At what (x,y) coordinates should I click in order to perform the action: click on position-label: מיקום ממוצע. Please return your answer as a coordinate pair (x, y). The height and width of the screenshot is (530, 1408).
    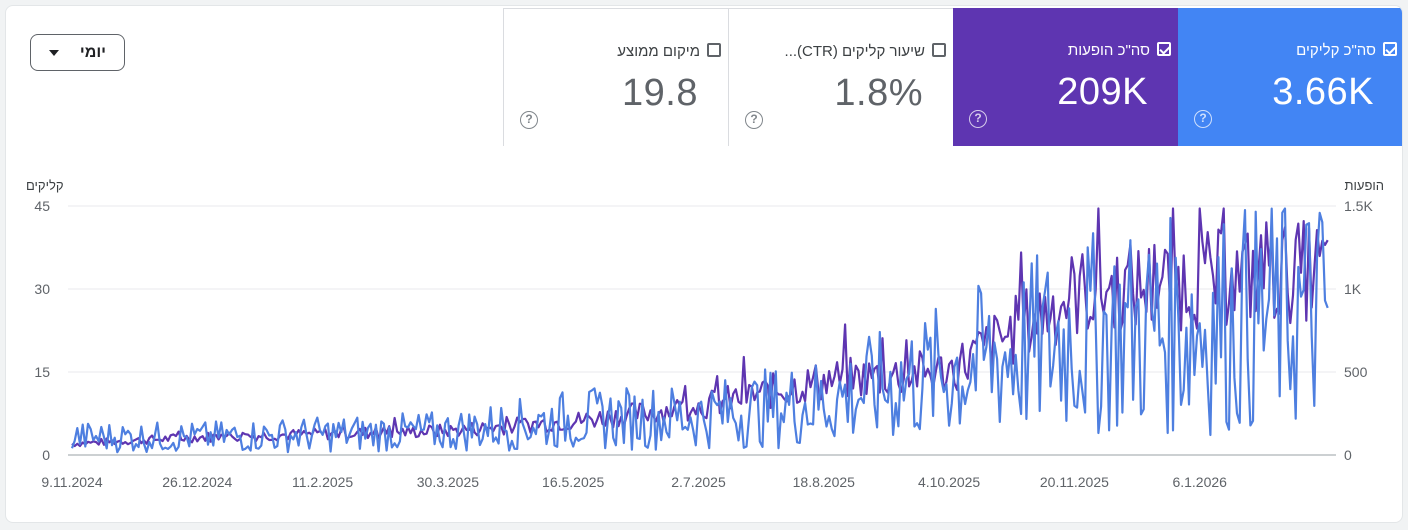
    Looking at the image, I should click on (658, 51).